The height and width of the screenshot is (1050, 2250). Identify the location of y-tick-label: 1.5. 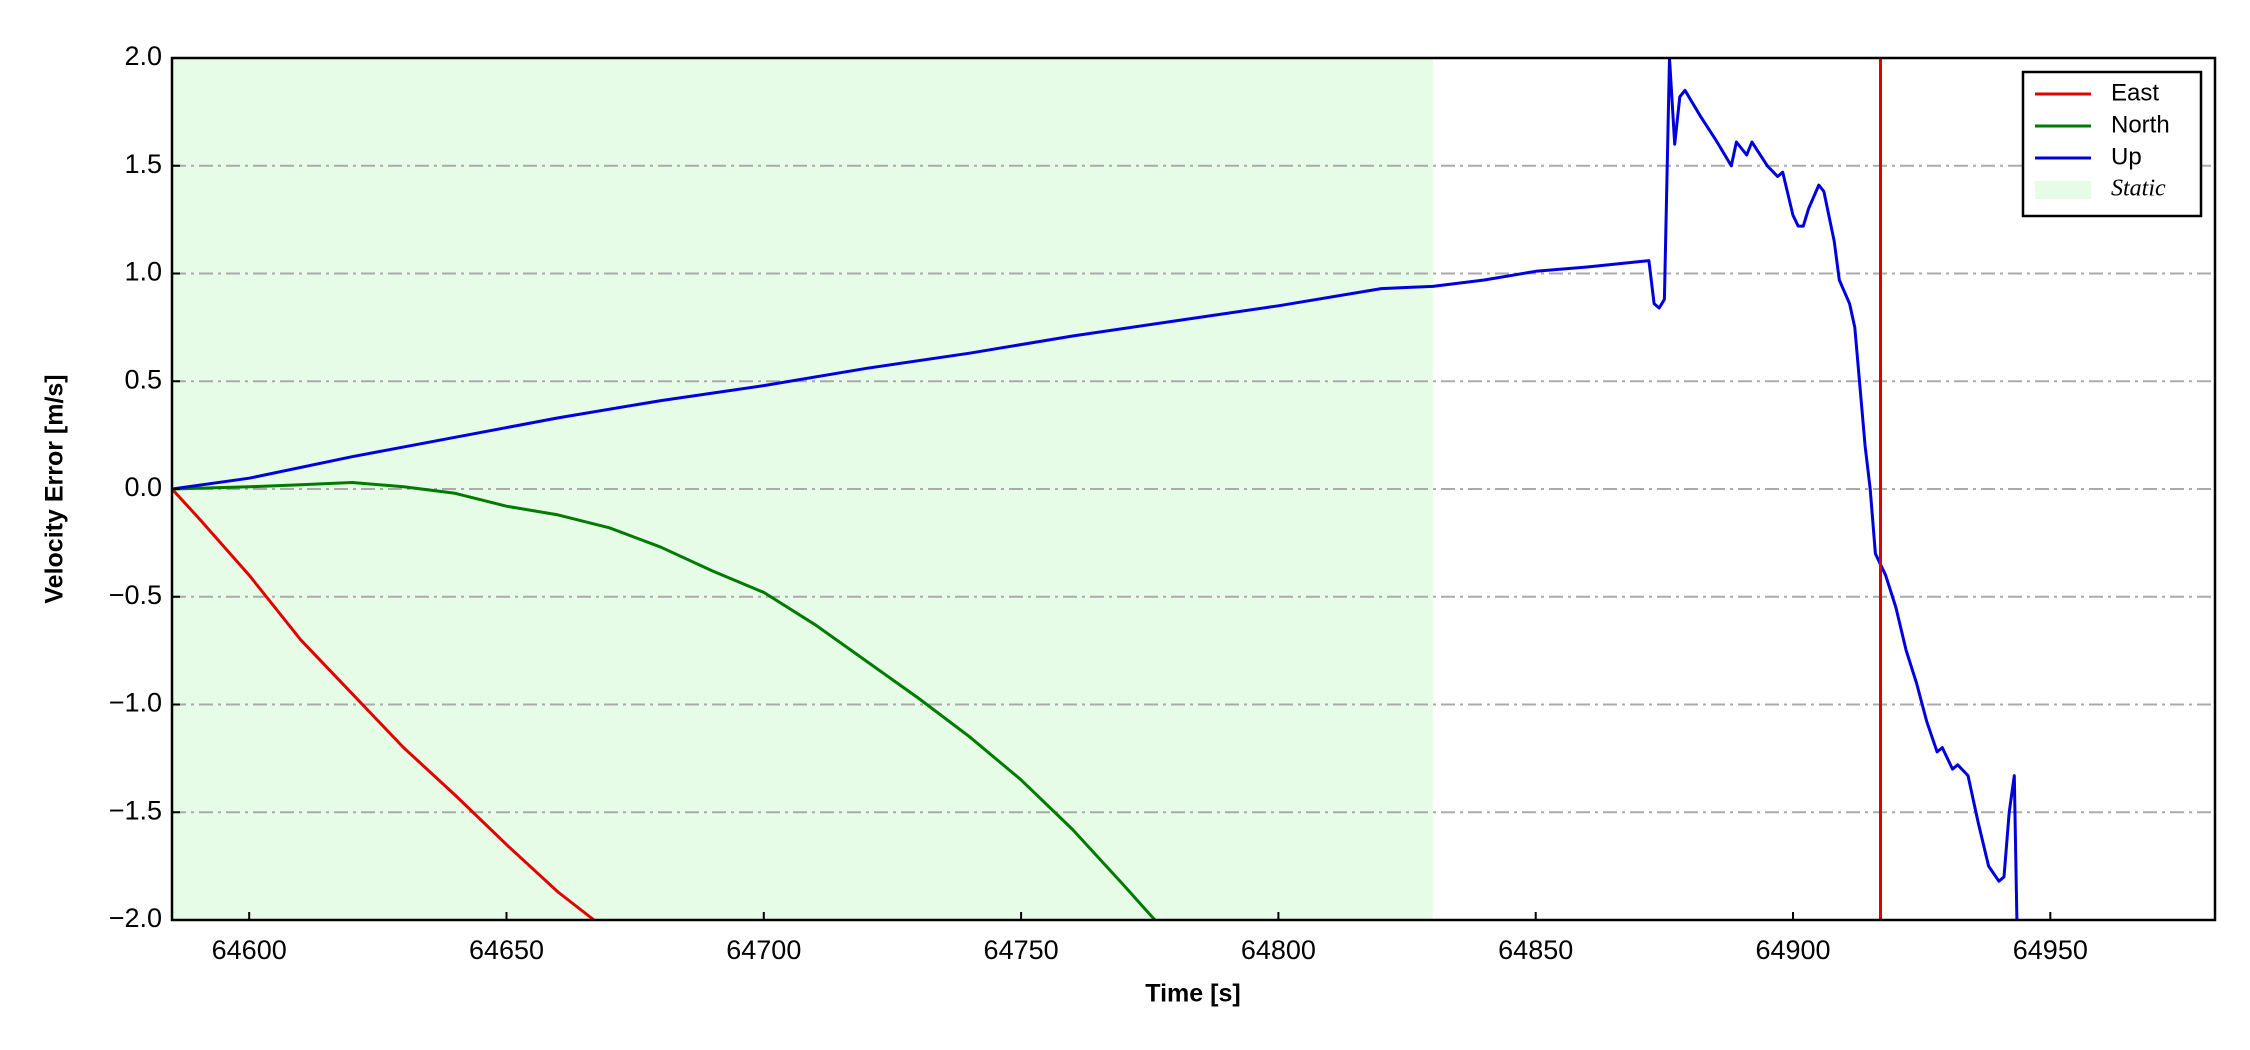
(143, 164).